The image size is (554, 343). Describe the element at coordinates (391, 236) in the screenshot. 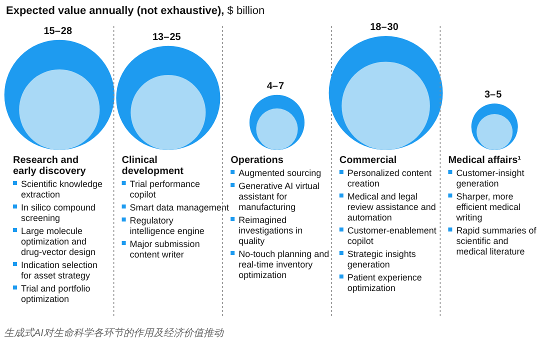

I see `text: Customer-enablement copilot` at that location.